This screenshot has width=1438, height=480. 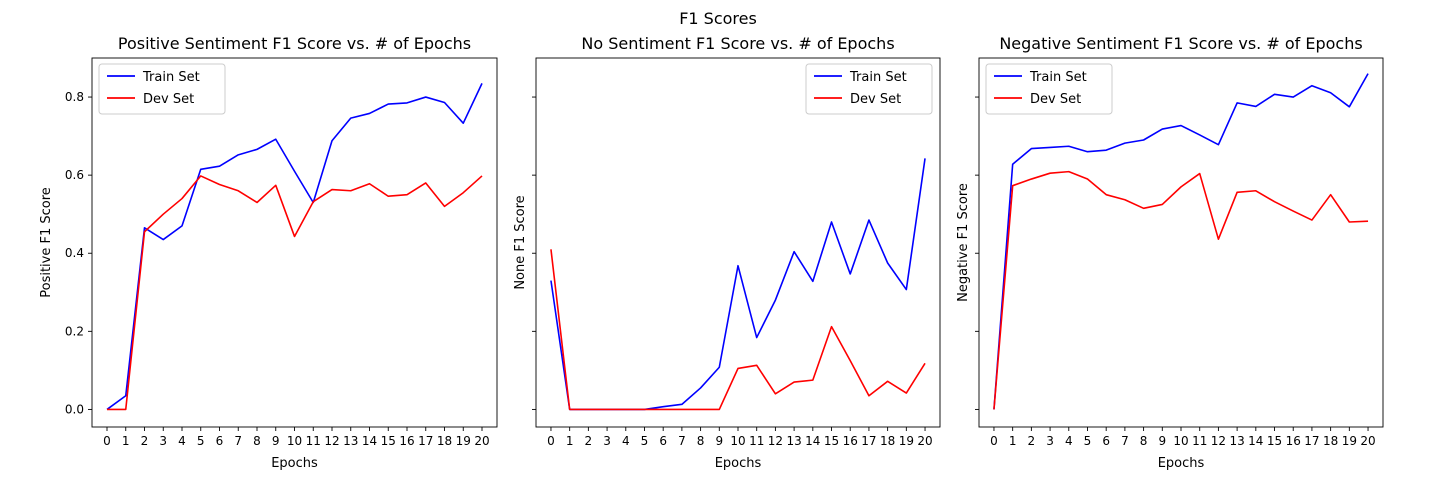 I want to click on y-axis-label: Positive F1 Score, so click(x=46, y=242).